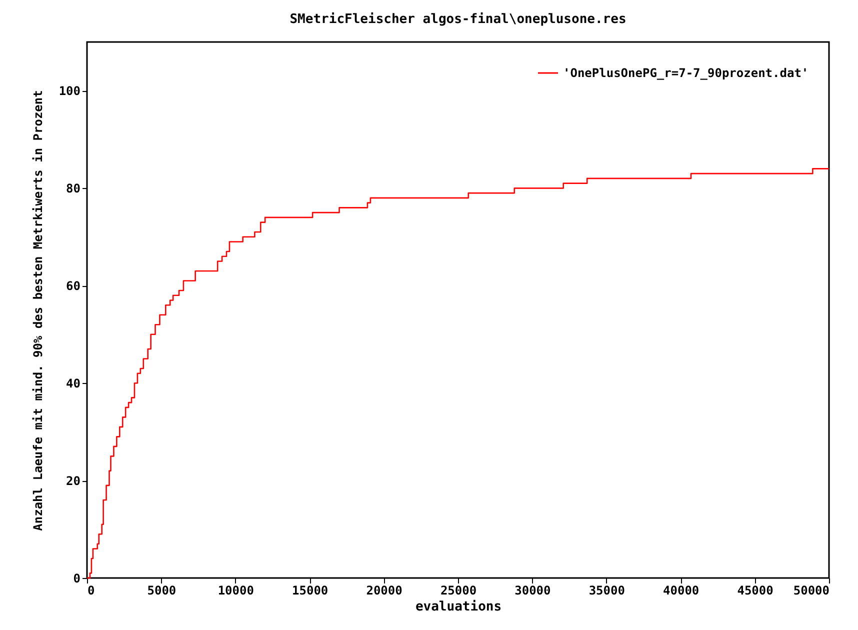  I want to click on y-axis-title: Anzahl Laeufe mit mind. 90% des besten Metrkiwerts in Prozent, so click(37, 310).